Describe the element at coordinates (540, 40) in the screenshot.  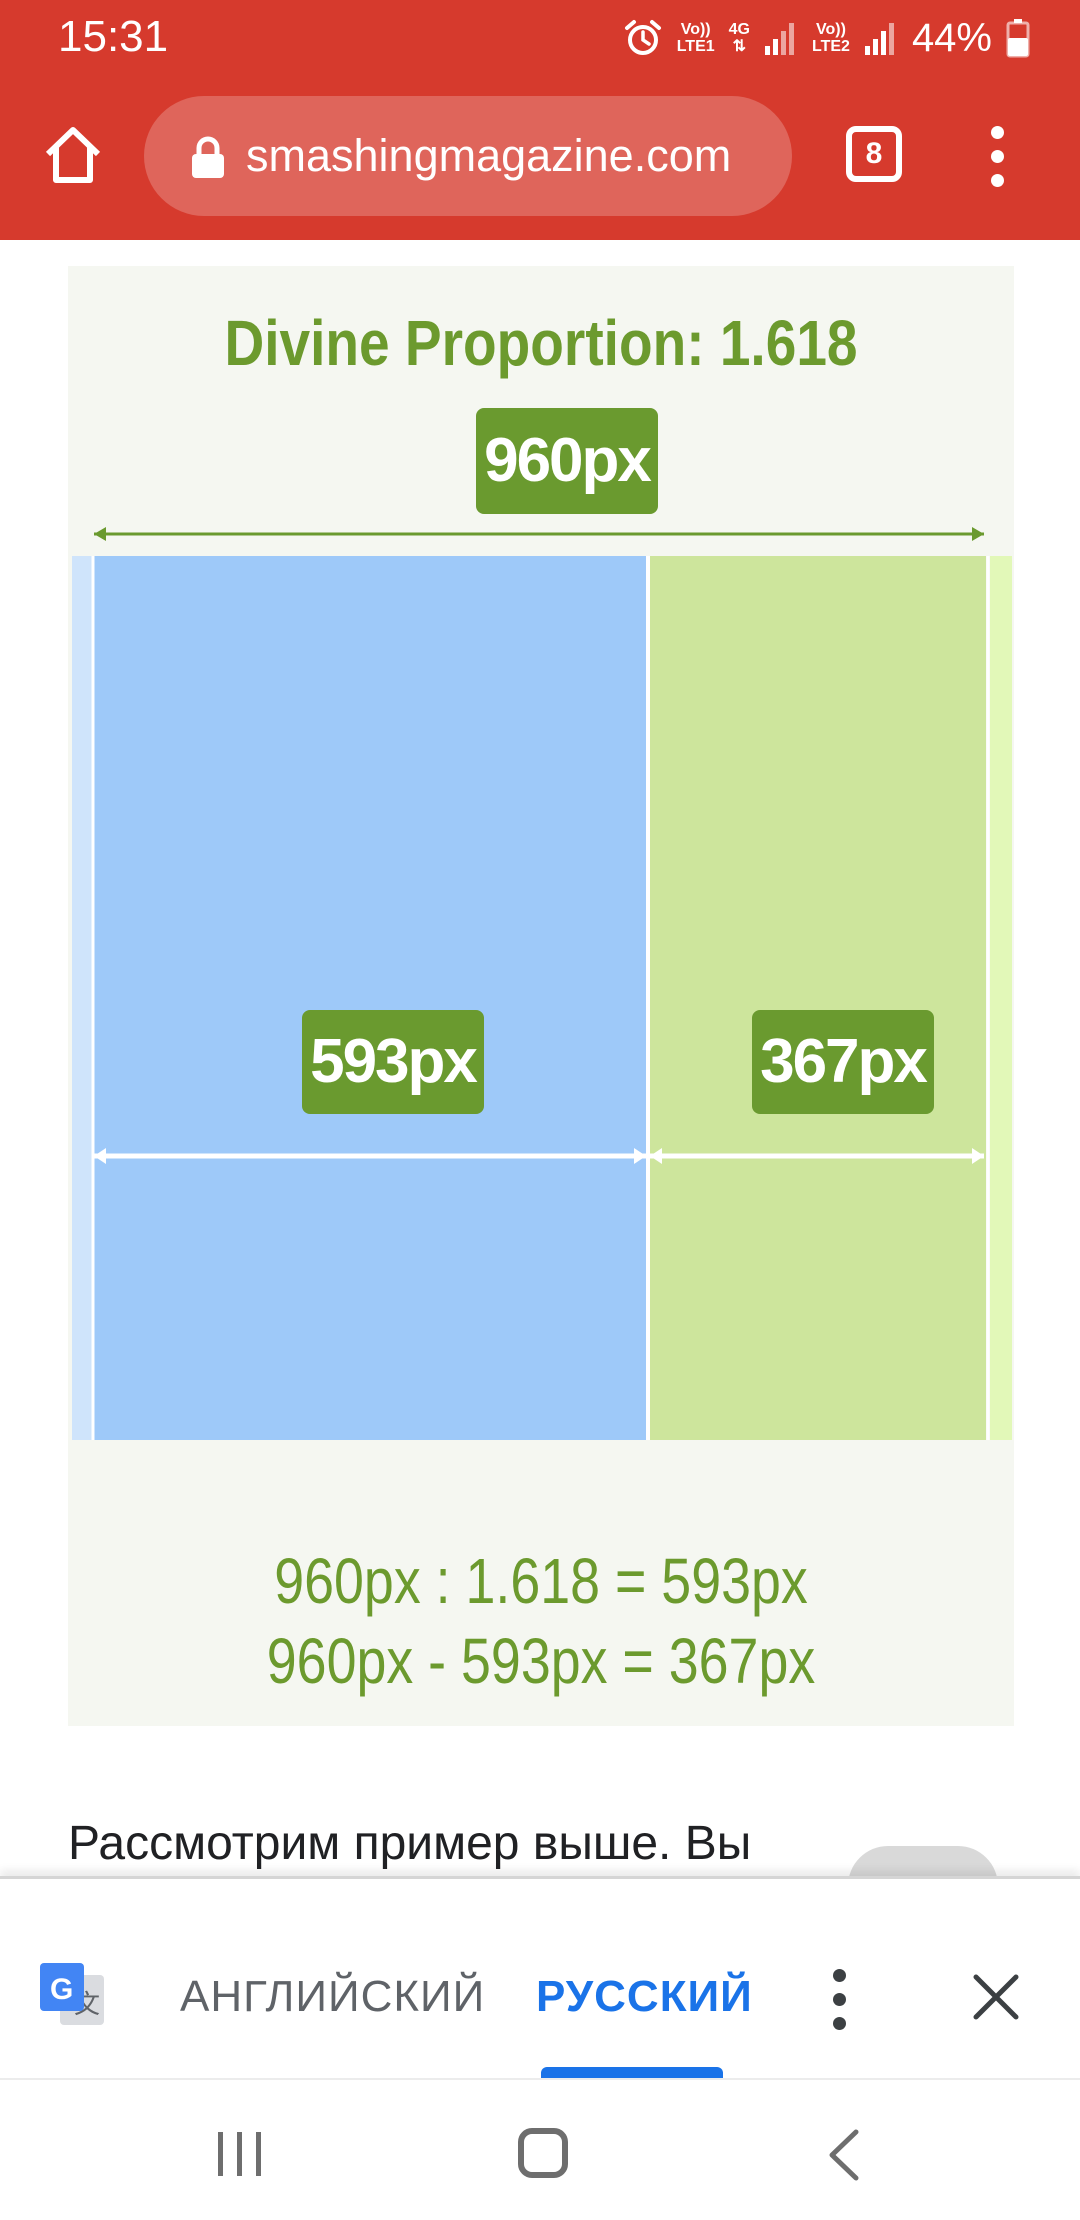
I see `status-bar: 15:31 Vo)) LTE1 4G ⇅ Vo))` at that location.